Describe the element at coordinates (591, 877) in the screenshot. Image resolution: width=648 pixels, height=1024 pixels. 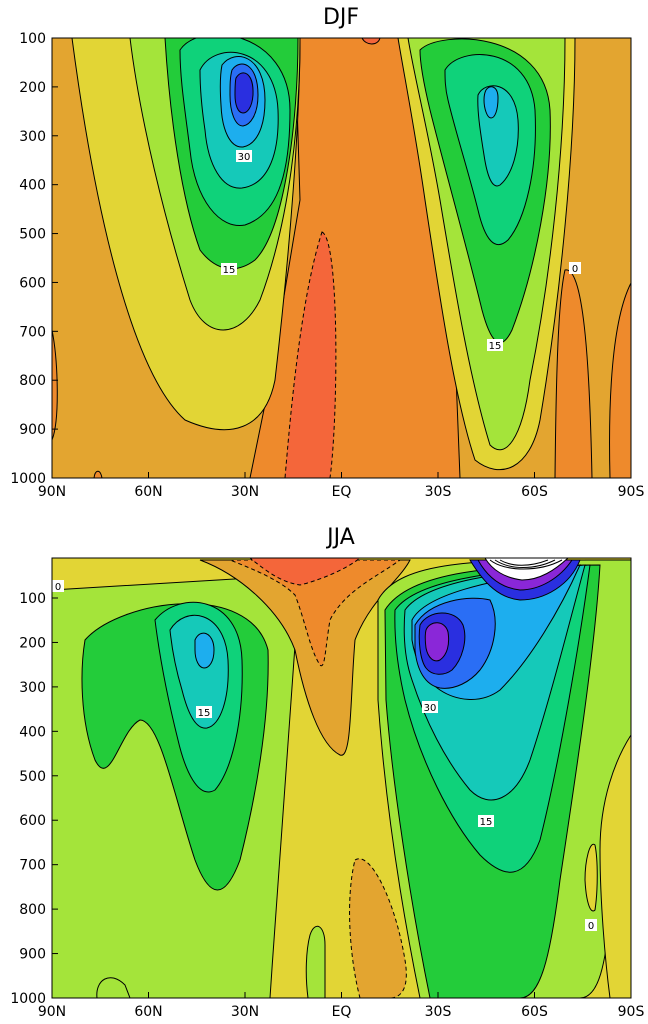
I see `jja-south-patch` at that location.